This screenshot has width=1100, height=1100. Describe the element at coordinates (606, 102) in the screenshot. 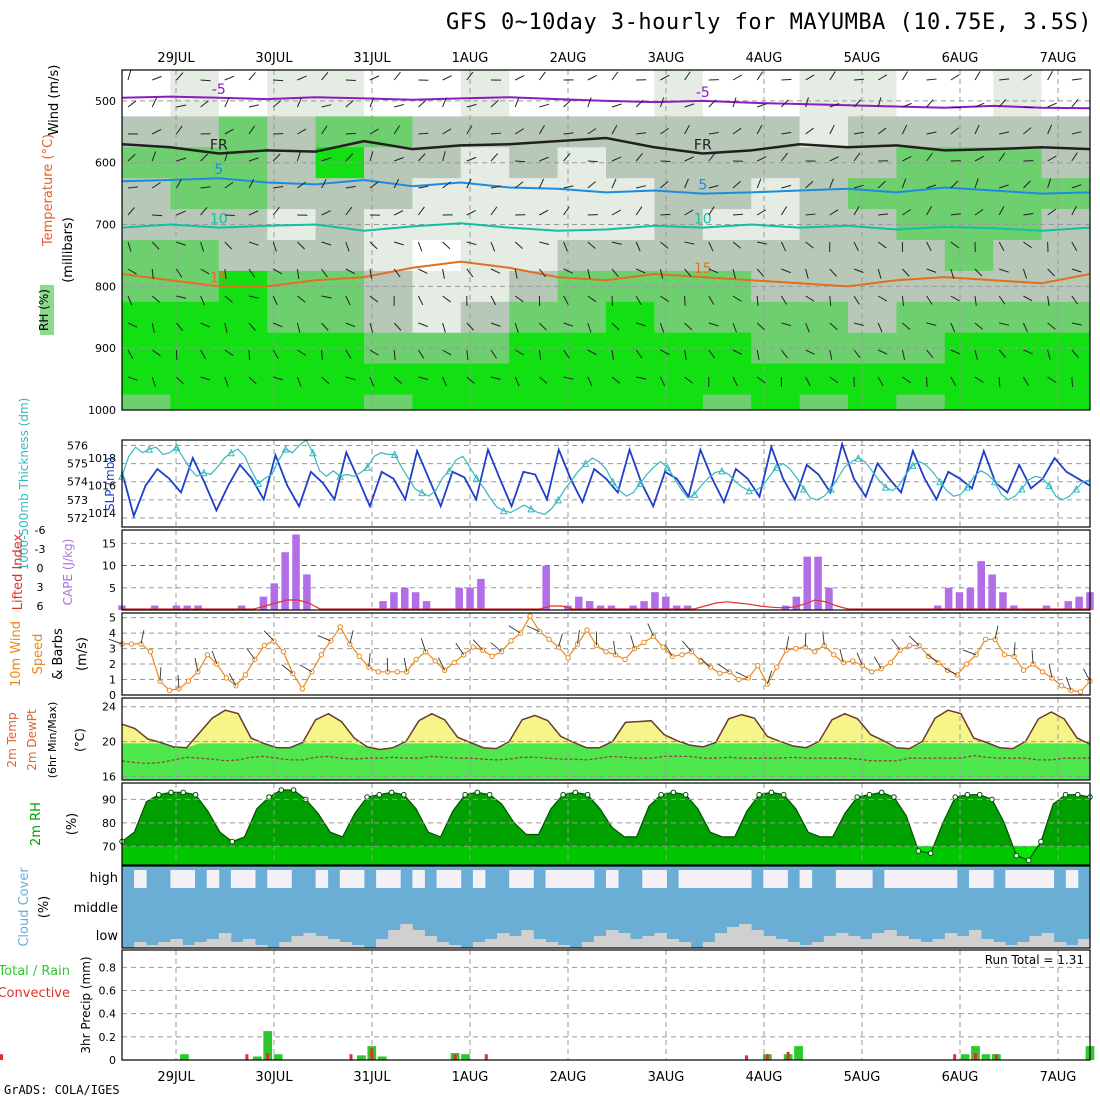

I see `temperature-contour` at that location.